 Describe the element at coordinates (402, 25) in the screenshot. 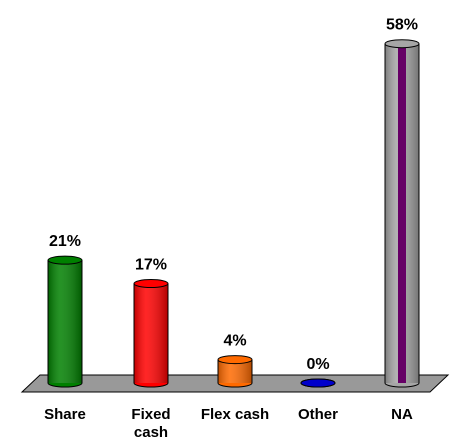

I see `data-label: 58%` at that location.